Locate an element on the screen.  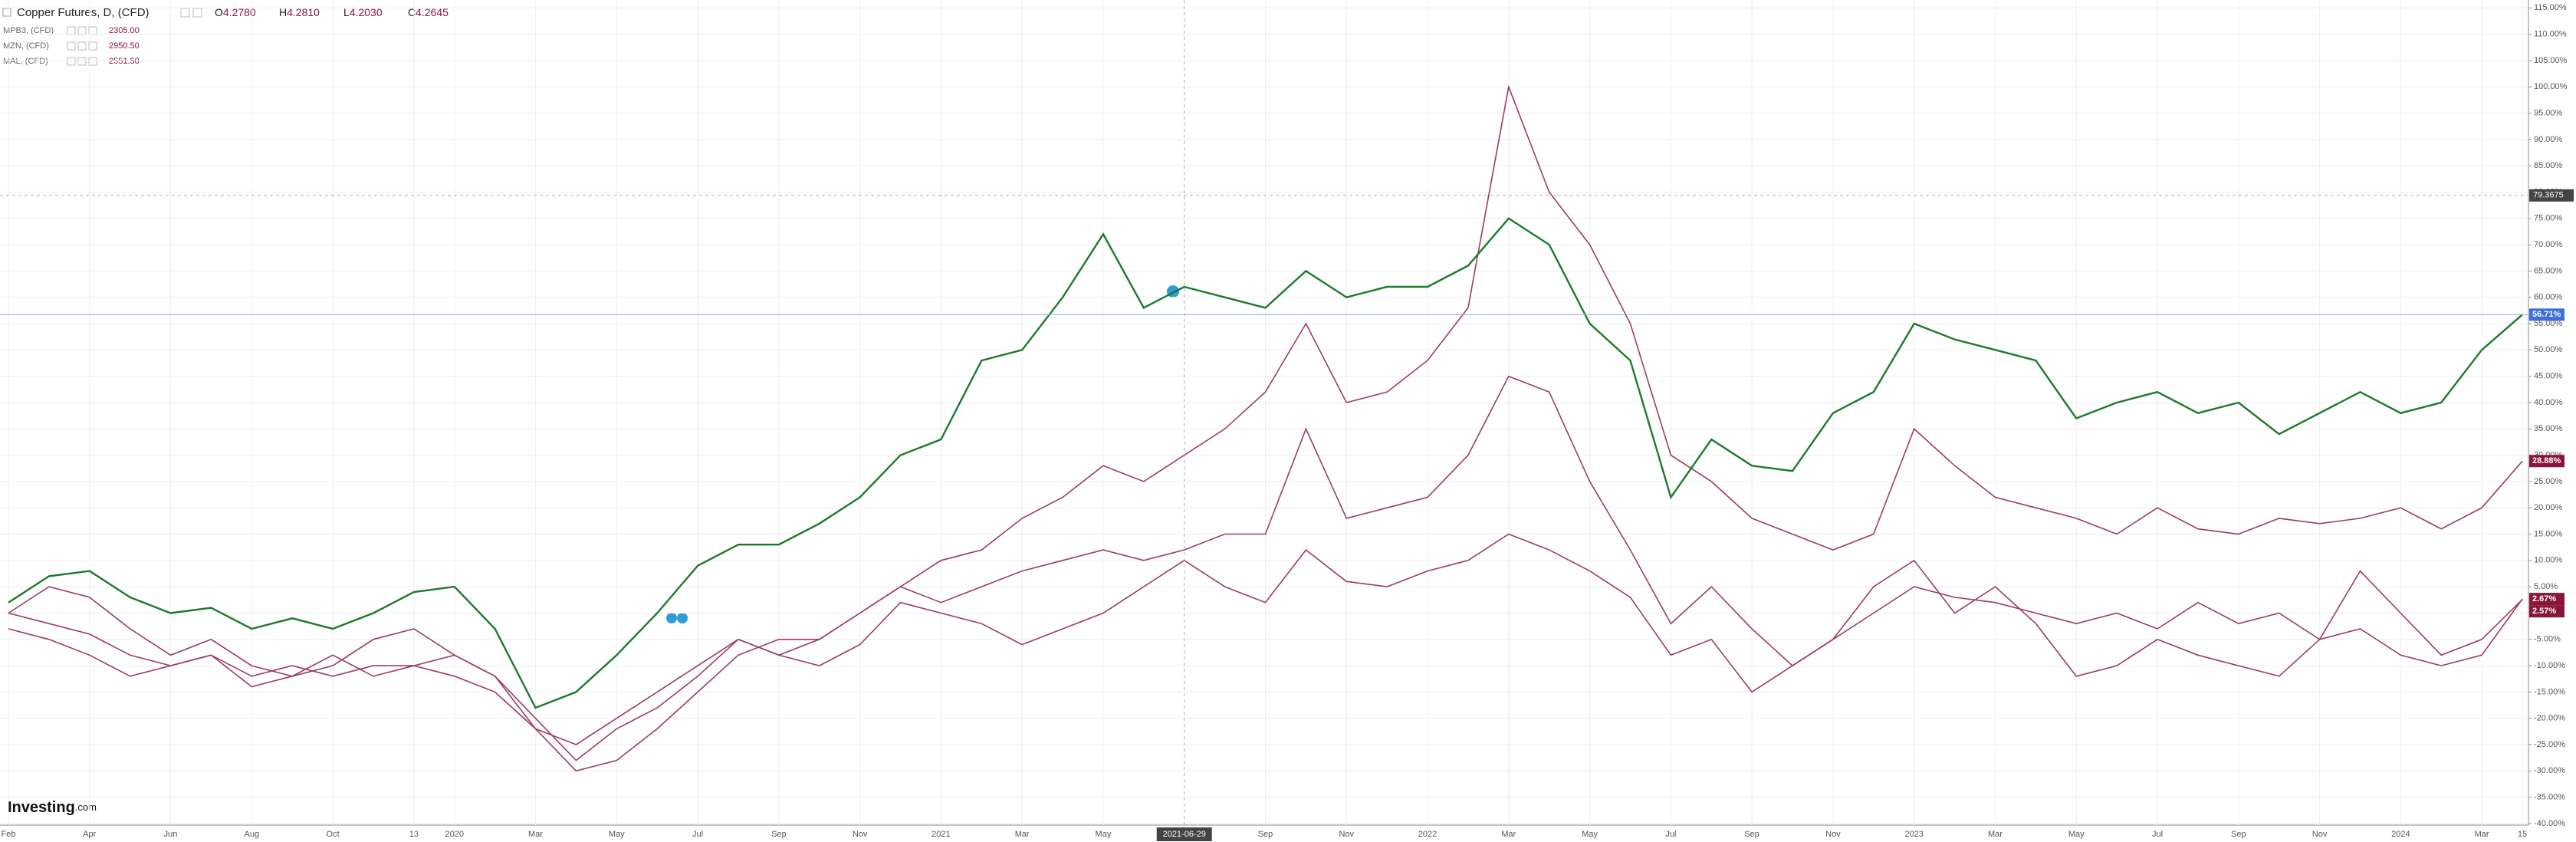
legend-value: 2551.50 is located at coordinates (125, 61).